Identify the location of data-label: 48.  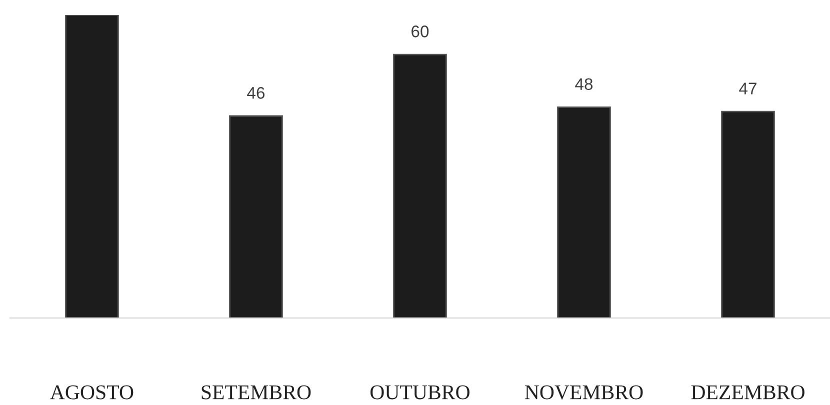
(584, 84).